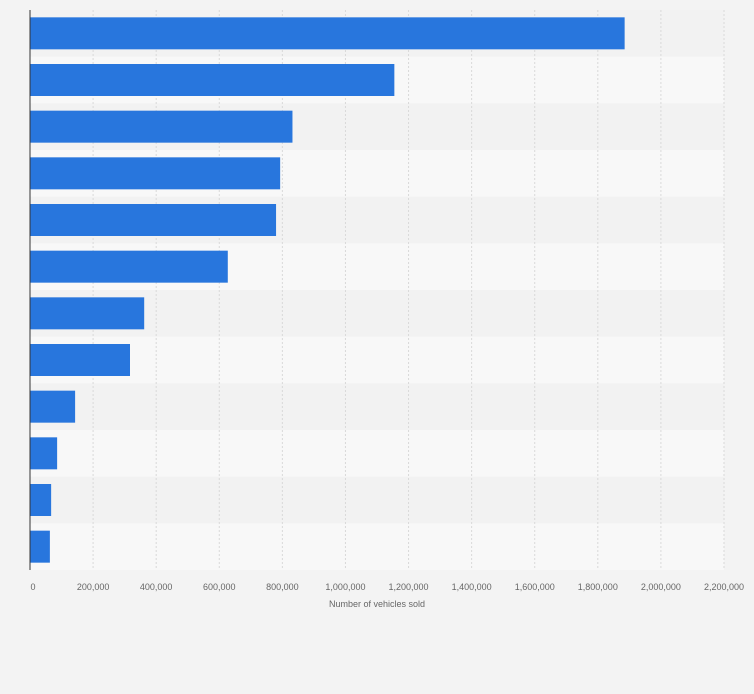  I want to click on x-tick-label: 600,000, so click(219, 587).